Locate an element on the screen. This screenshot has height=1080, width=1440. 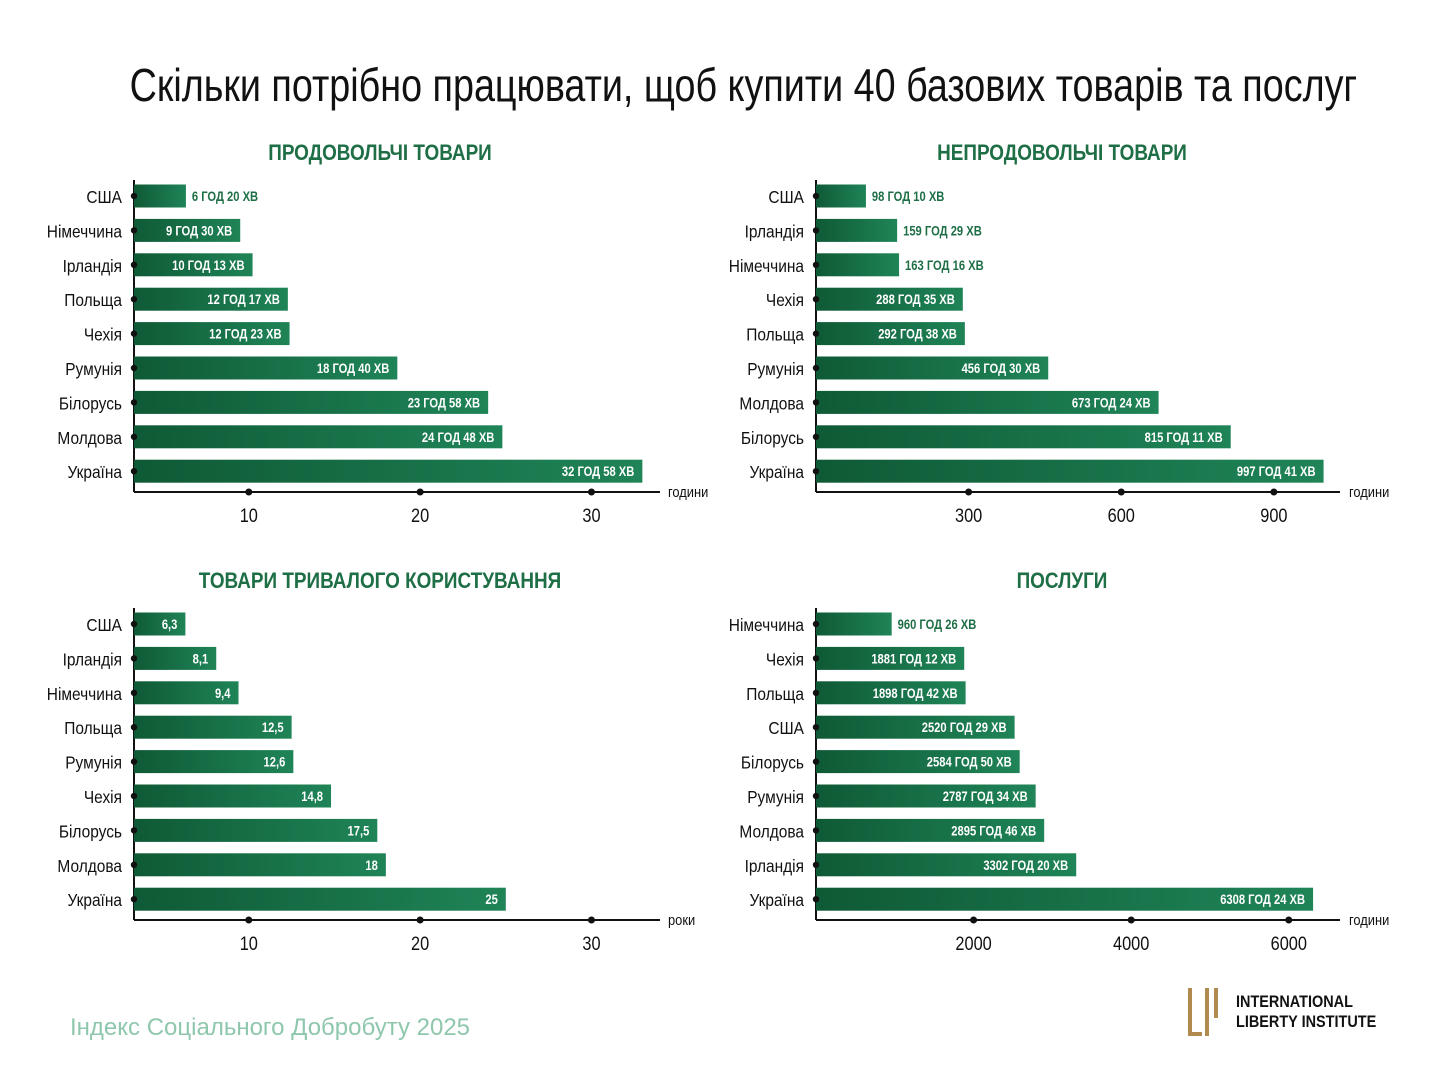
chart-title: ПОСЛУГИ is located at coordinates (1062, 581).